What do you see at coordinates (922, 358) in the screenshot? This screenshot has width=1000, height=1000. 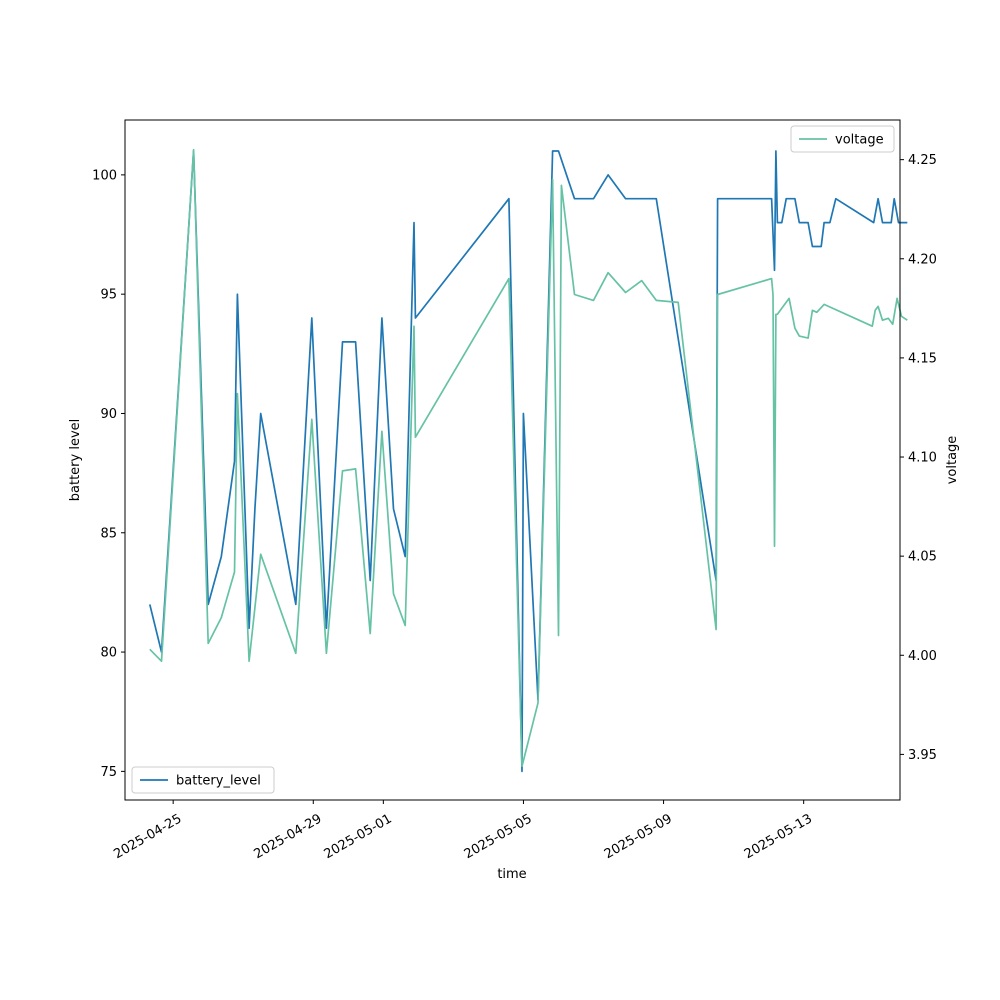 I see `y-right-tick-label: 4.15` at bounding box center [922, 358].